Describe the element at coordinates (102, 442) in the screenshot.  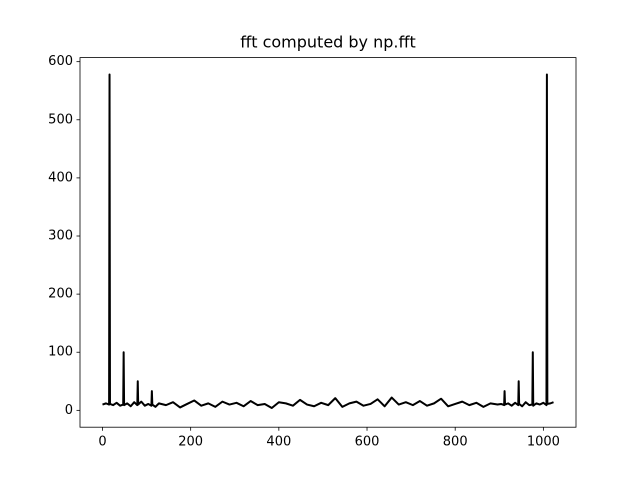
I see `x-tick-label: 0` at that location.